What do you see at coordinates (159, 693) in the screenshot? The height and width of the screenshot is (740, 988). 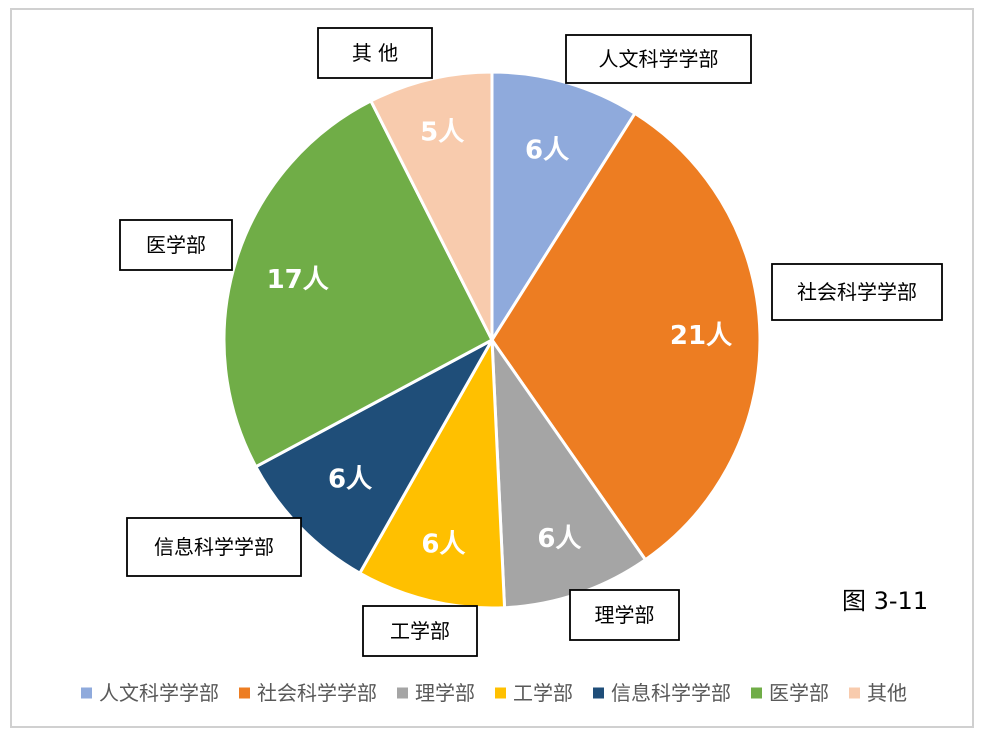 I see `legend-label: 人文科学学部` at bounding box center [159, 693].